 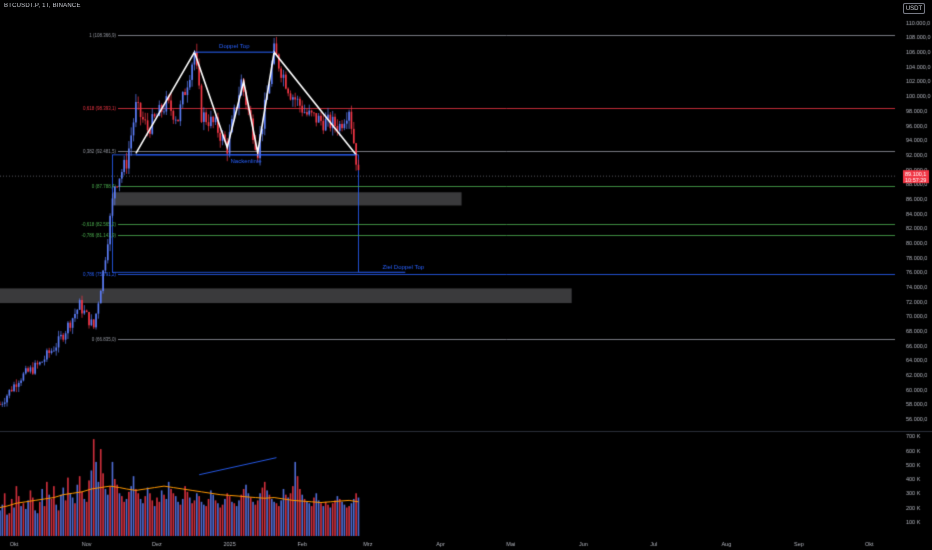 I want to click on symbol-title: BTCUSDT.P, 1T, BINANCE, so click(x=42, y=6).